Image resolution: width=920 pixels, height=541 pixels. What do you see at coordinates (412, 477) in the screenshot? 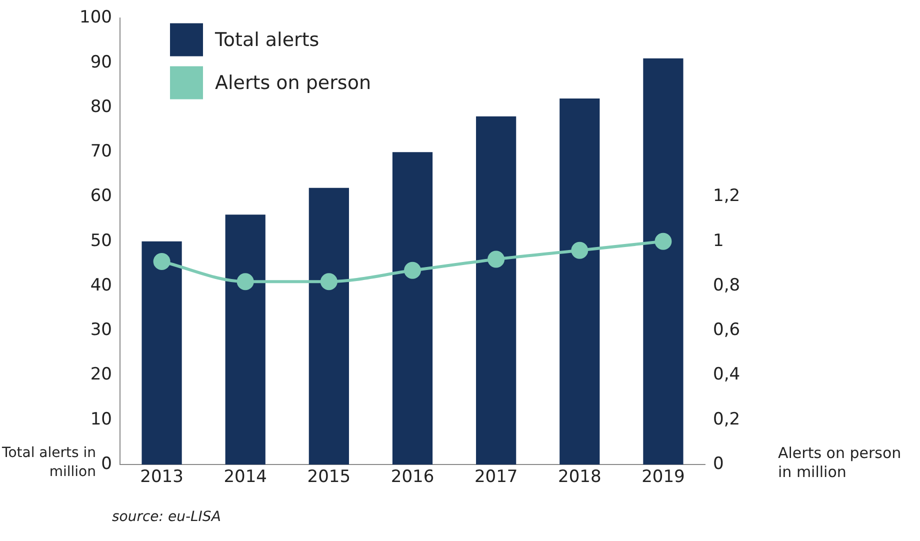
I see `x-tick-label: 2016` at bounding box center [412, 477].